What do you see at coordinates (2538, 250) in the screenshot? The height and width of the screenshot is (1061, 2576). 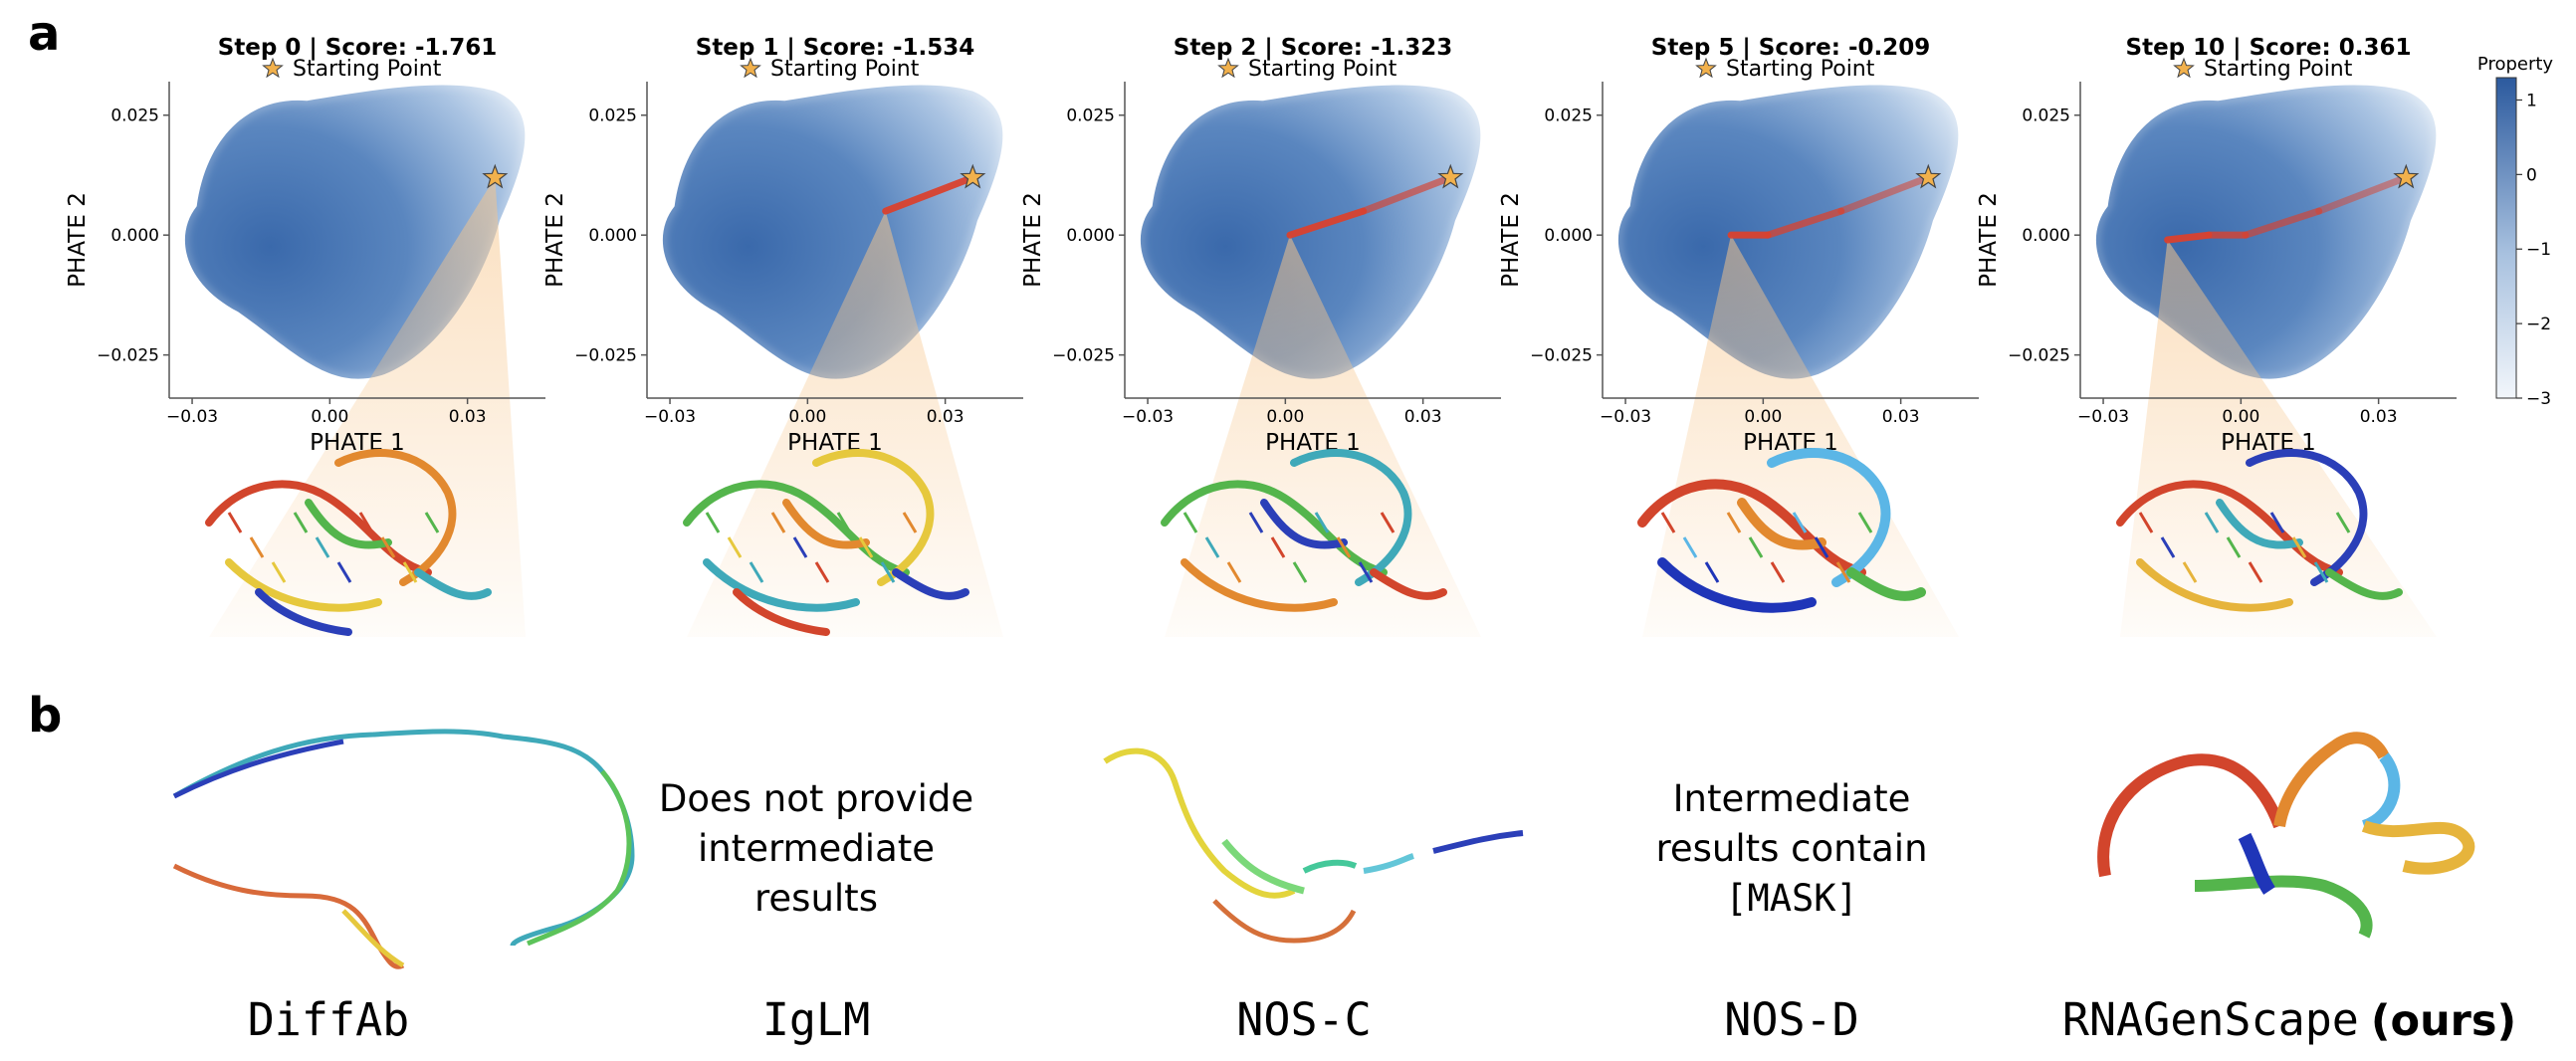 I see `colorbar-tick-label: −1` at bounding box center [2538, 250].